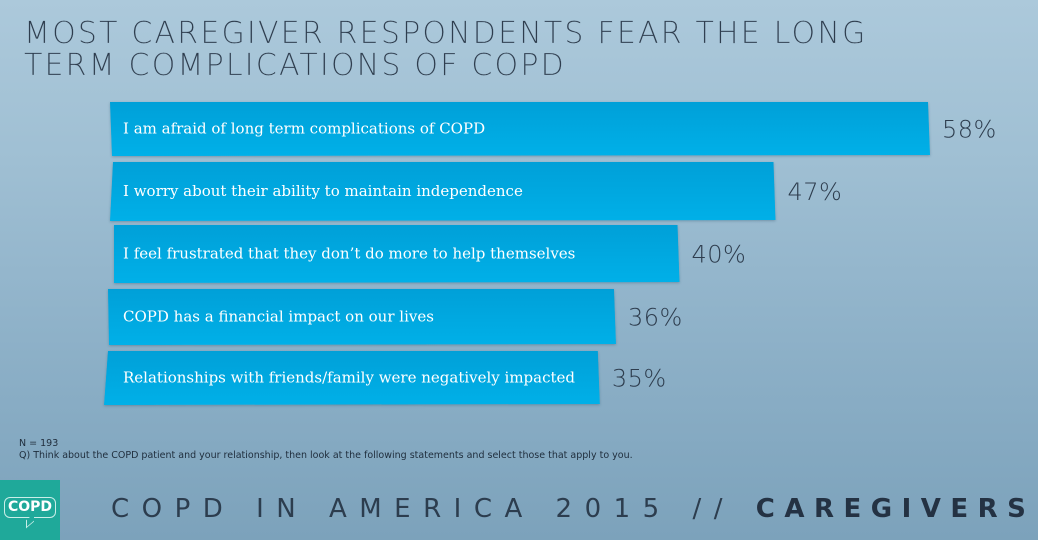 This screenshot has height=540, width=1038. I want to click on copd-logo: COPD, so click(30, 510).